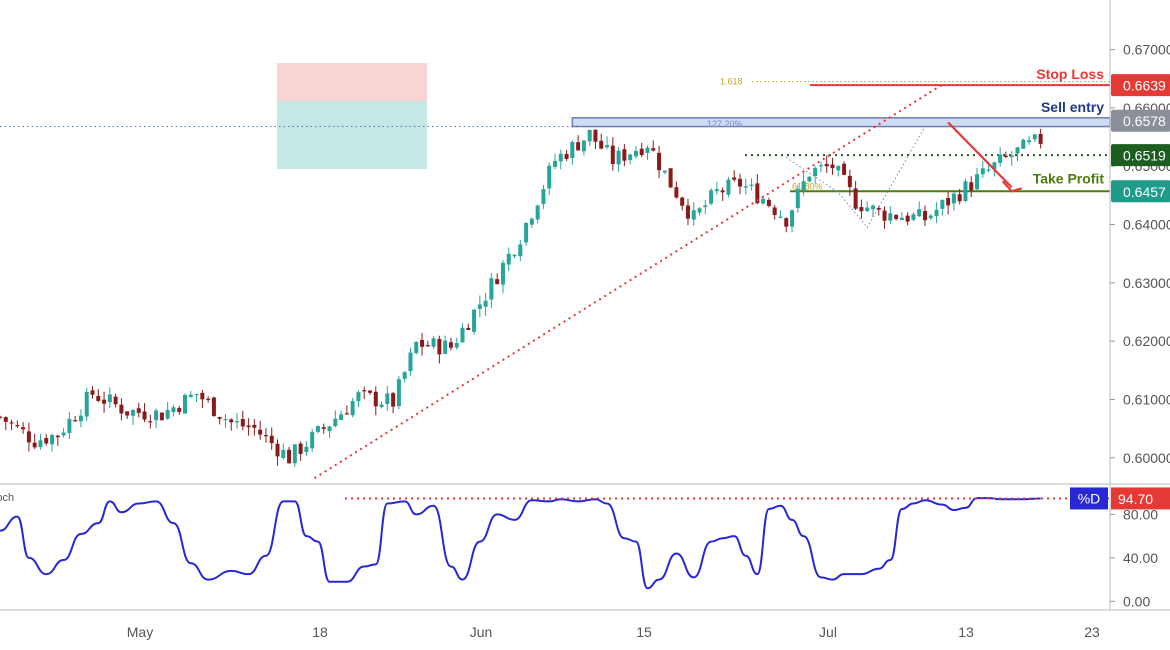 The height and width of the screenshot is (650, 1170). What do you see at coordinates (1144, 121) in the screenshot?
I see `price-badge-label: 0.6578` at bounding box center [1144, 121].